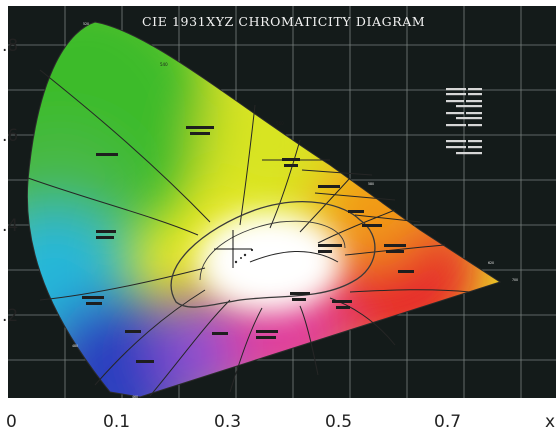  What do you see at coordinates (550, 422) in the screenshot?
I see `x-axis-label: x` at bounding box center [550, 422].